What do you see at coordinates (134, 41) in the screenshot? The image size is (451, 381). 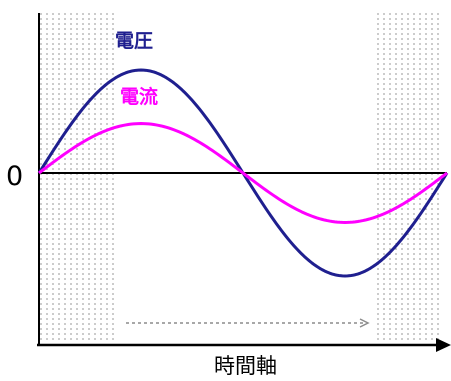 I see `series-label-voltage: 電圧` at bounding box center [134, 41].